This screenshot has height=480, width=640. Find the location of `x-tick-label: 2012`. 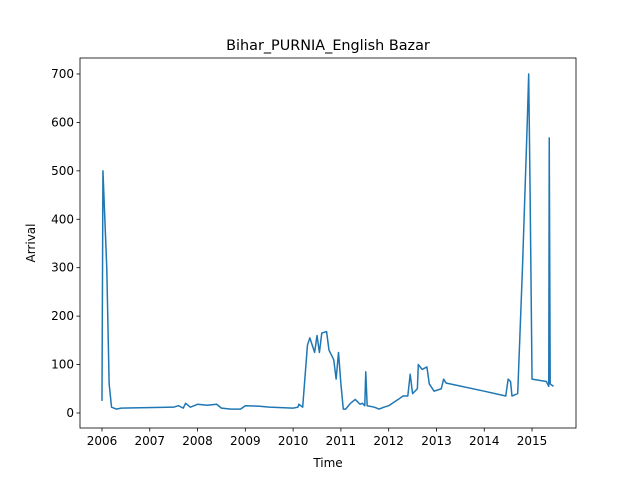

x-tick-label: 2012 is located at coordinates (388, 441).